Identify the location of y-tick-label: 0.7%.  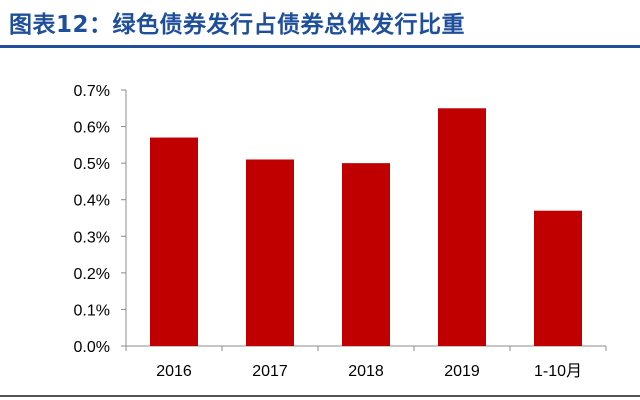
(92, 91).